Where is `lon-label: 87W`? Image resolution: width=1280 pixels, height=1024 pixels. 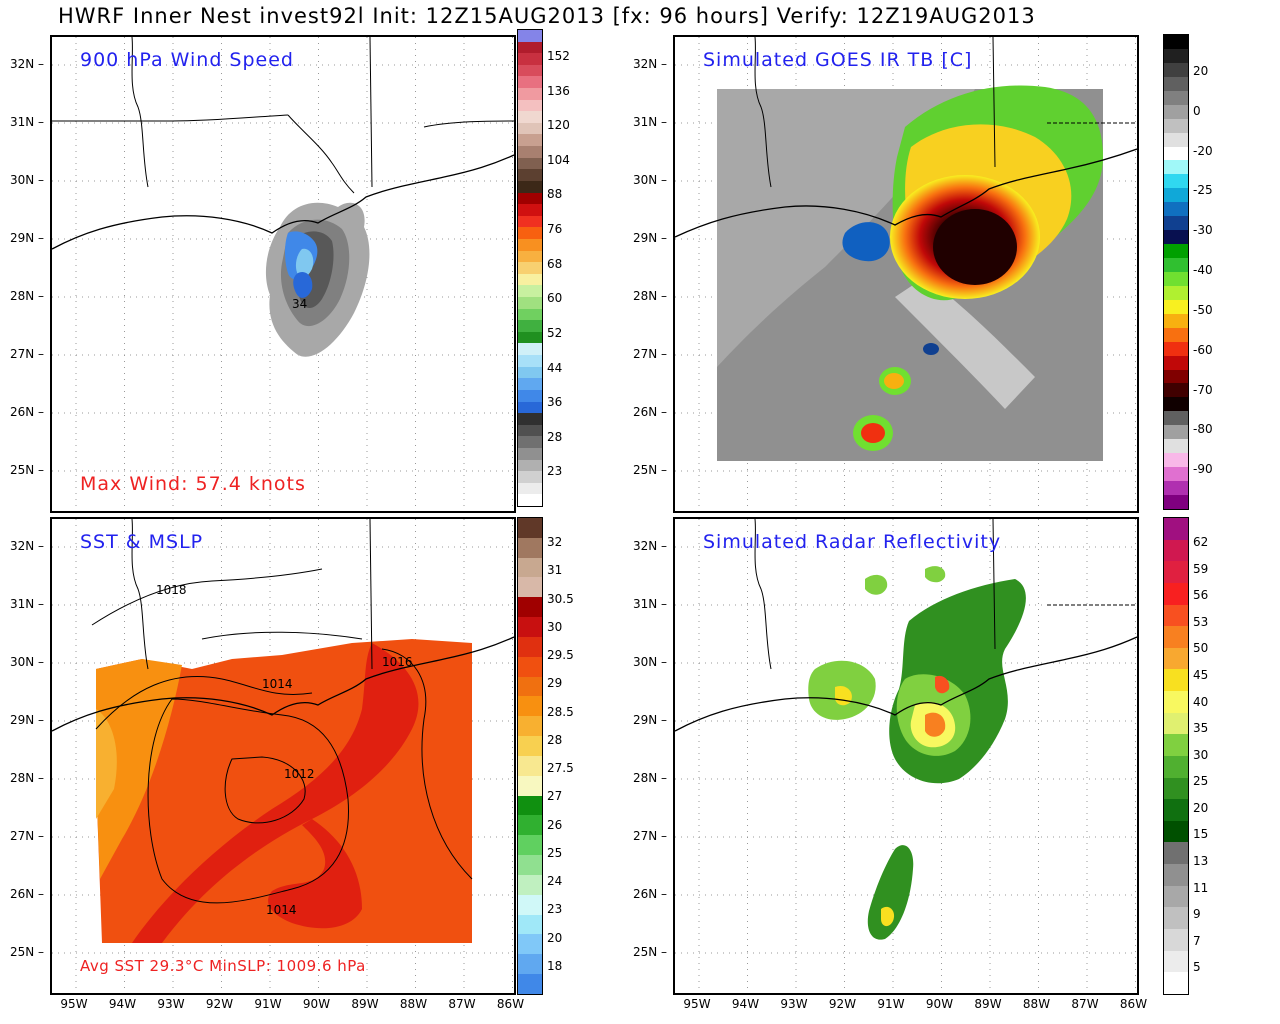 lon-label: 87W is located at coordinates (462, 1004).